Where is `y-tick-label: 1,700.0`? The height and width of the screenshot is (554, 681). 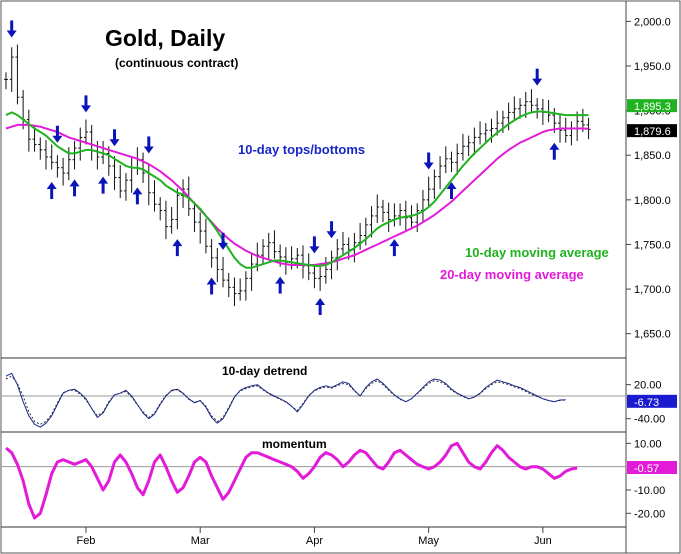 y-tick-label: 1,700.0 is located at coordinates (652, 290).